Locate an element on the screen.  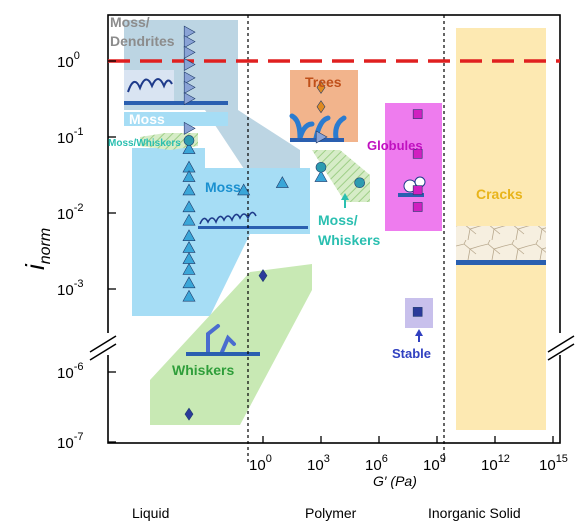
x-tick-label: 10⁹ is located at coordinates (434, 463).